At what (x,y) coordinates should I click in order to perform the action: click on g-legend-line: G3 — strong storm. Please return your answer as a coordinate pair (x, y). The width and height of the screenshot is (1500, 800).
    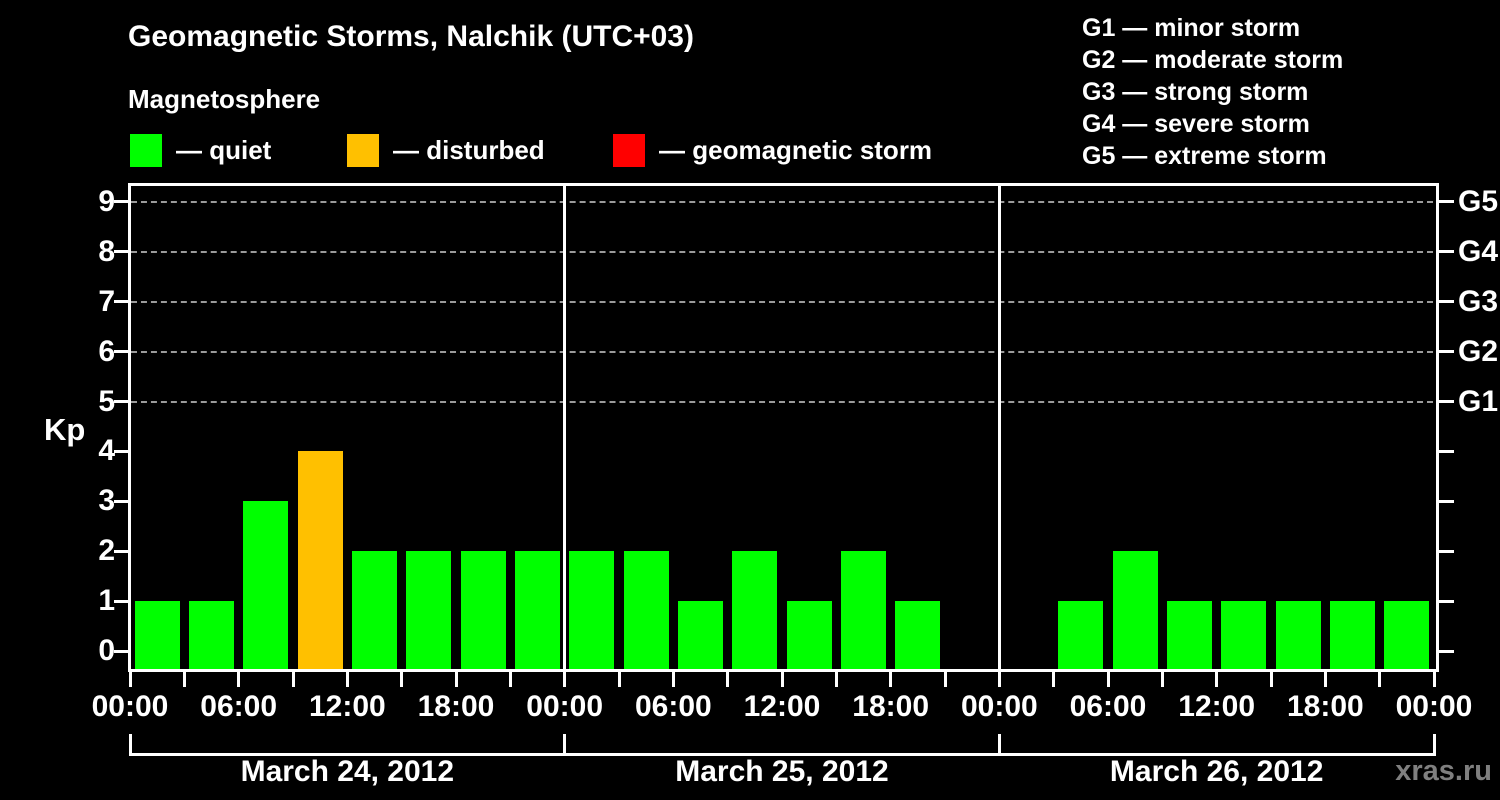
    Looking at the image, I should click on (1195, 92).